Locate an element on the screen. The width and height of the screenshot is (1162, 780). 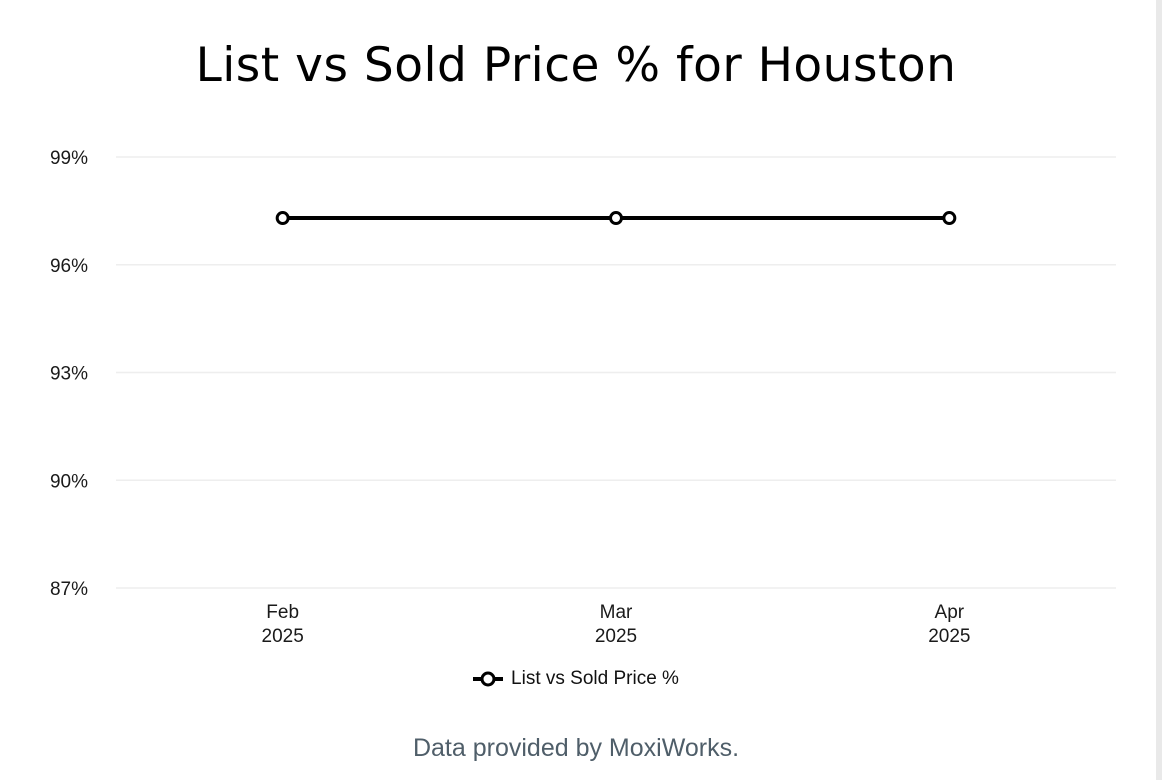
y-tick-label: 96% is located at coordinates (69, 266).